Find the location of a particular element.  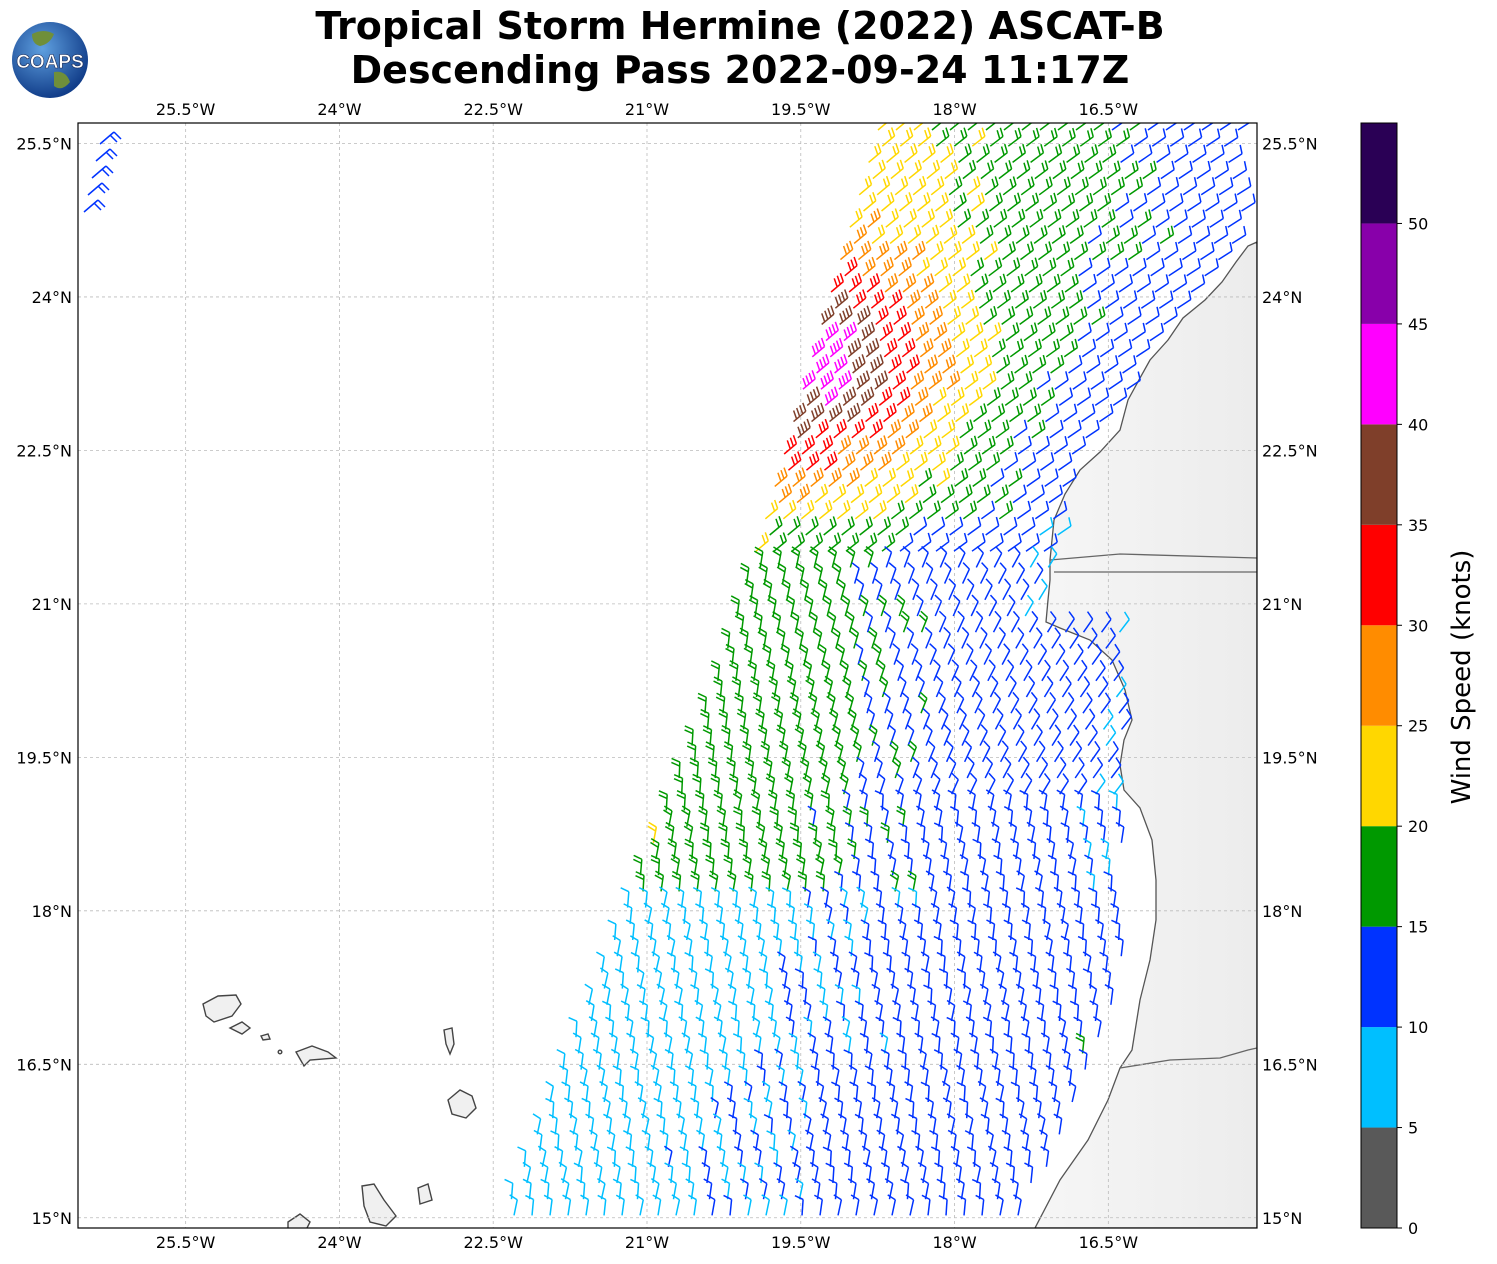

lat-tick-label-right: 19.5°N is located at coordinates (1290, 757).